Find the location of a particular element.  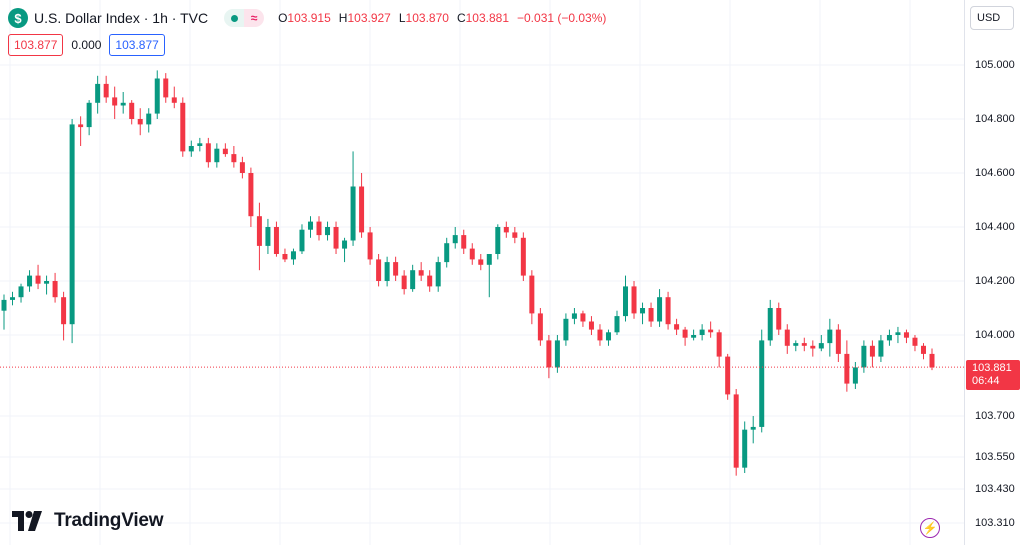

market-open-icon is located at coordinates (234, 18).